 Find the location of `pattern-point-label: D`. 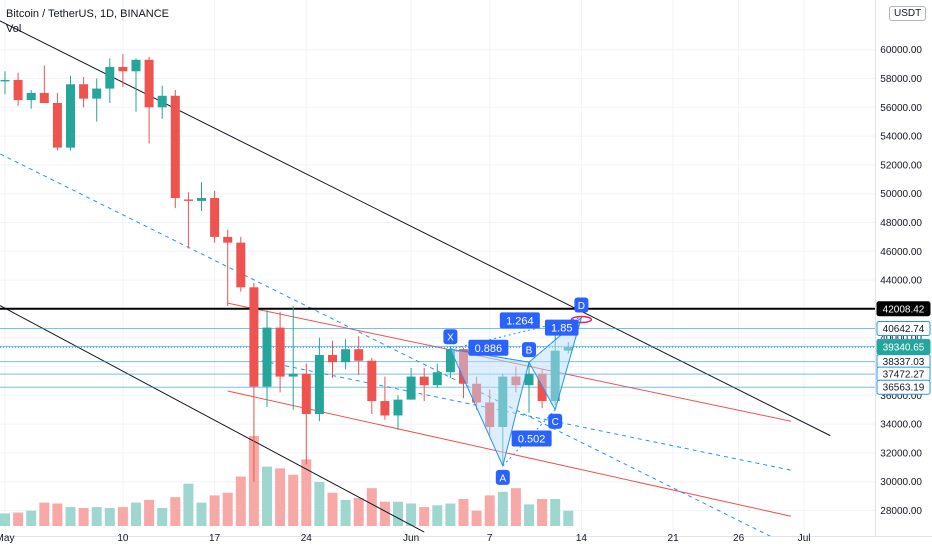

pattern-point-label: D is located at coordinates (581, 306).